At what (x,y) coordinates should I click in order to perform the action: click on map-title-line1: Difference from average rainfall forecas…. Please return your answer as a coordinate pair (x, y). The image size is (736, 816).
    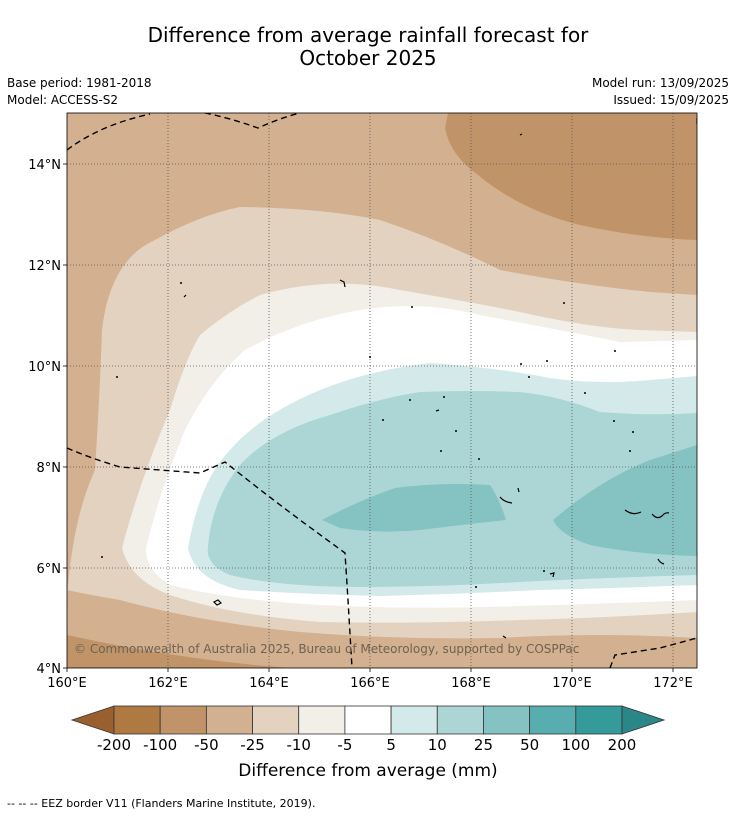
    Looking at the image, I should click on (368, 35).